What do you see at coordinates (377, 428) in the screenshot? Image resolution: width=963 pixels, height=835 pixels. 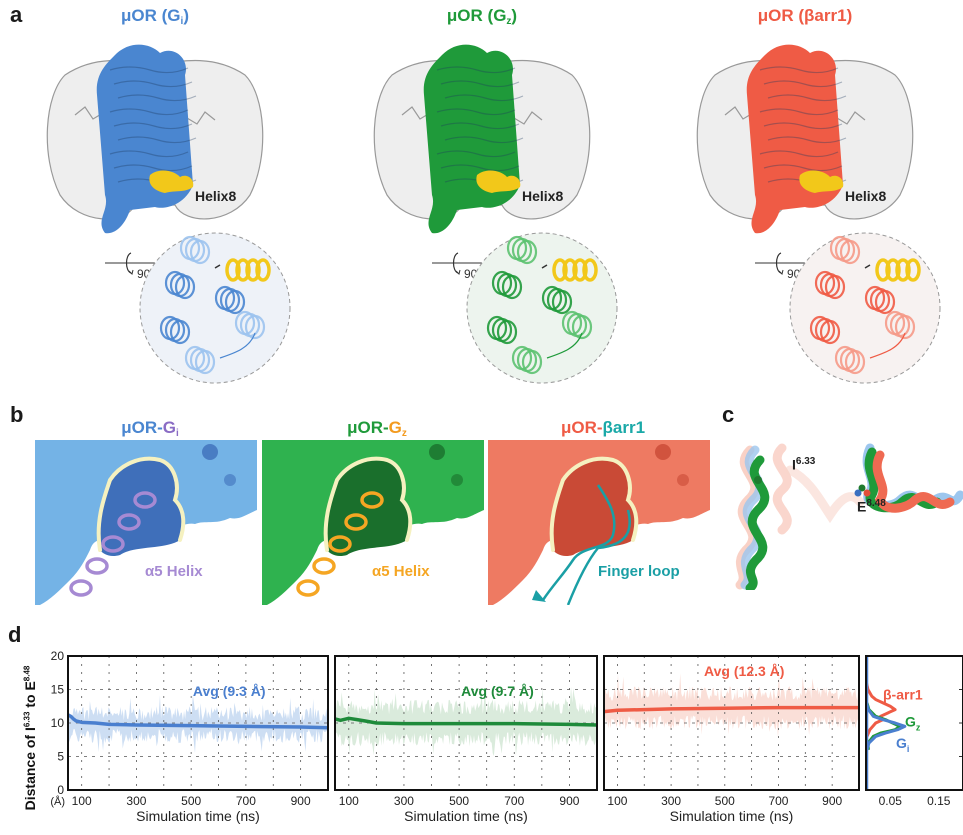 I see `complex-title: μOR-Gz` at bounding box center [377, 428].